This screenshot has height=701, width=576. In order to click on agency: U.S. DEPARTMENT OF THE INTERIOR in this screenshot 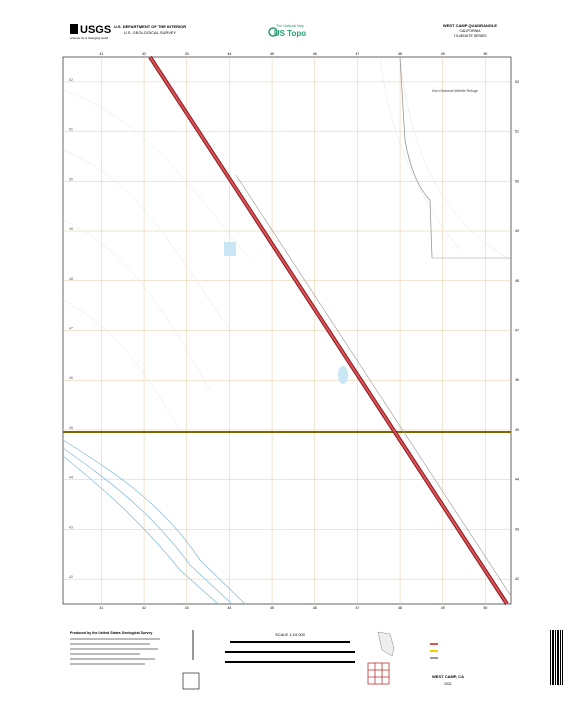, I will do `click(150, 26)`.